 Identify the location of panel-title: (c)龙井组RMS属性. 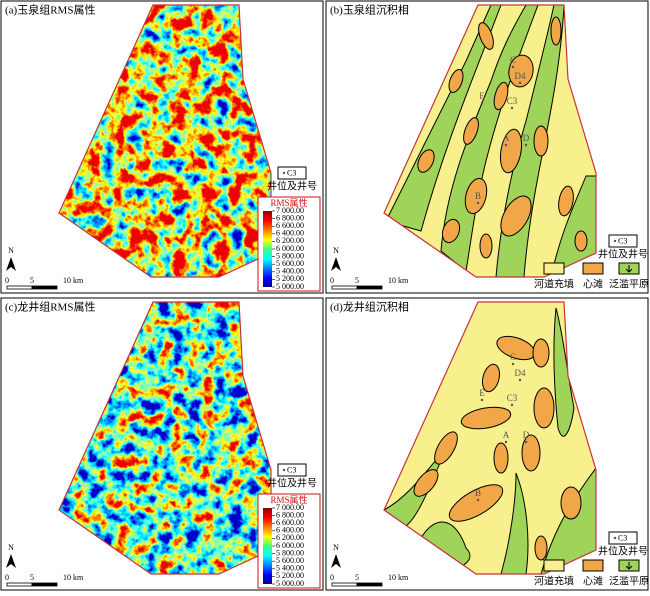
(50, 307).